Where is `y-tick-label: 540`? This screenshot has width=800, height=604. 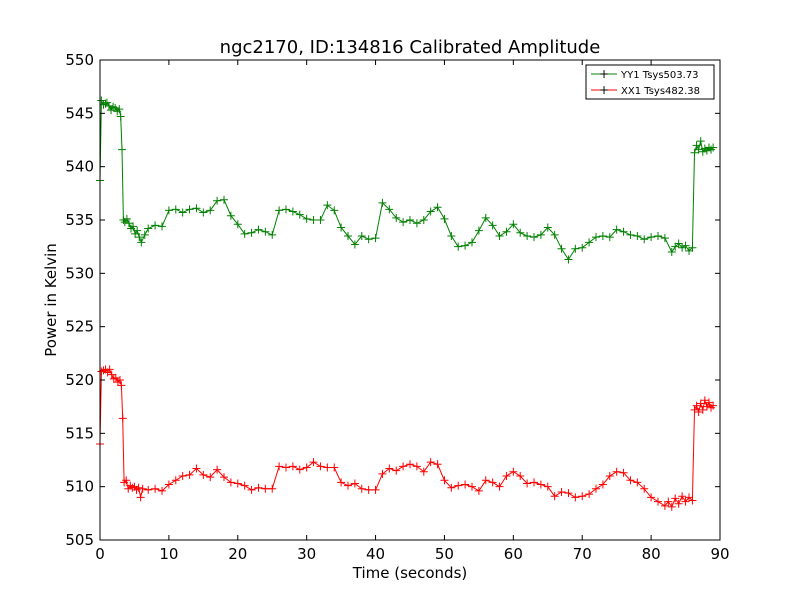
y-tick-label: 540 is located at coordinates (79, 167).